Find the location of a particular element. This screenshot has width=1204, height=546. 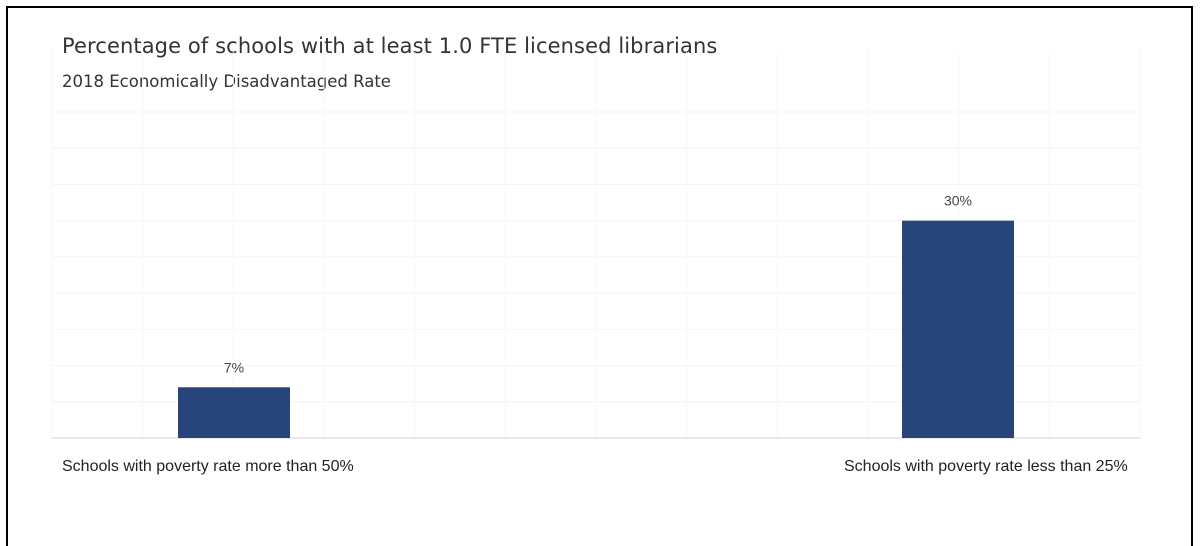

chart-subtitle: 2018 Economically Disadvantaged Rate is located at coordinates (226, 81).